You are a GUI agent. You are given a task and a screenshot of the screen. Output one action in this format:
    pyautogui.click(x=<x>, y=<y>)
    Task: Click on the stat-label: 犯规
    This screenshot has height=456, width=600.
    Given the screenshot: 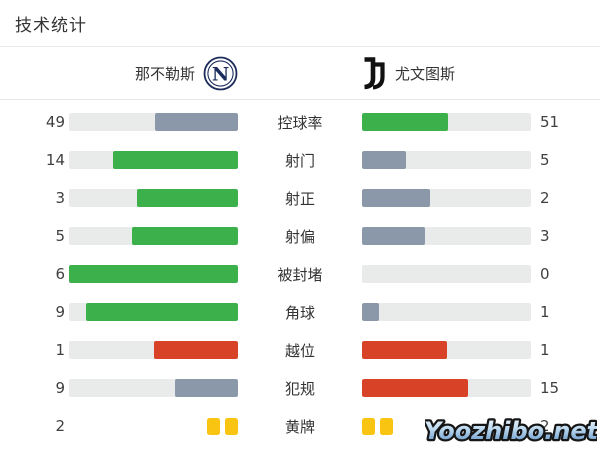 What is the action you would take?
    pyautogui.click(x=299, y=388)
    